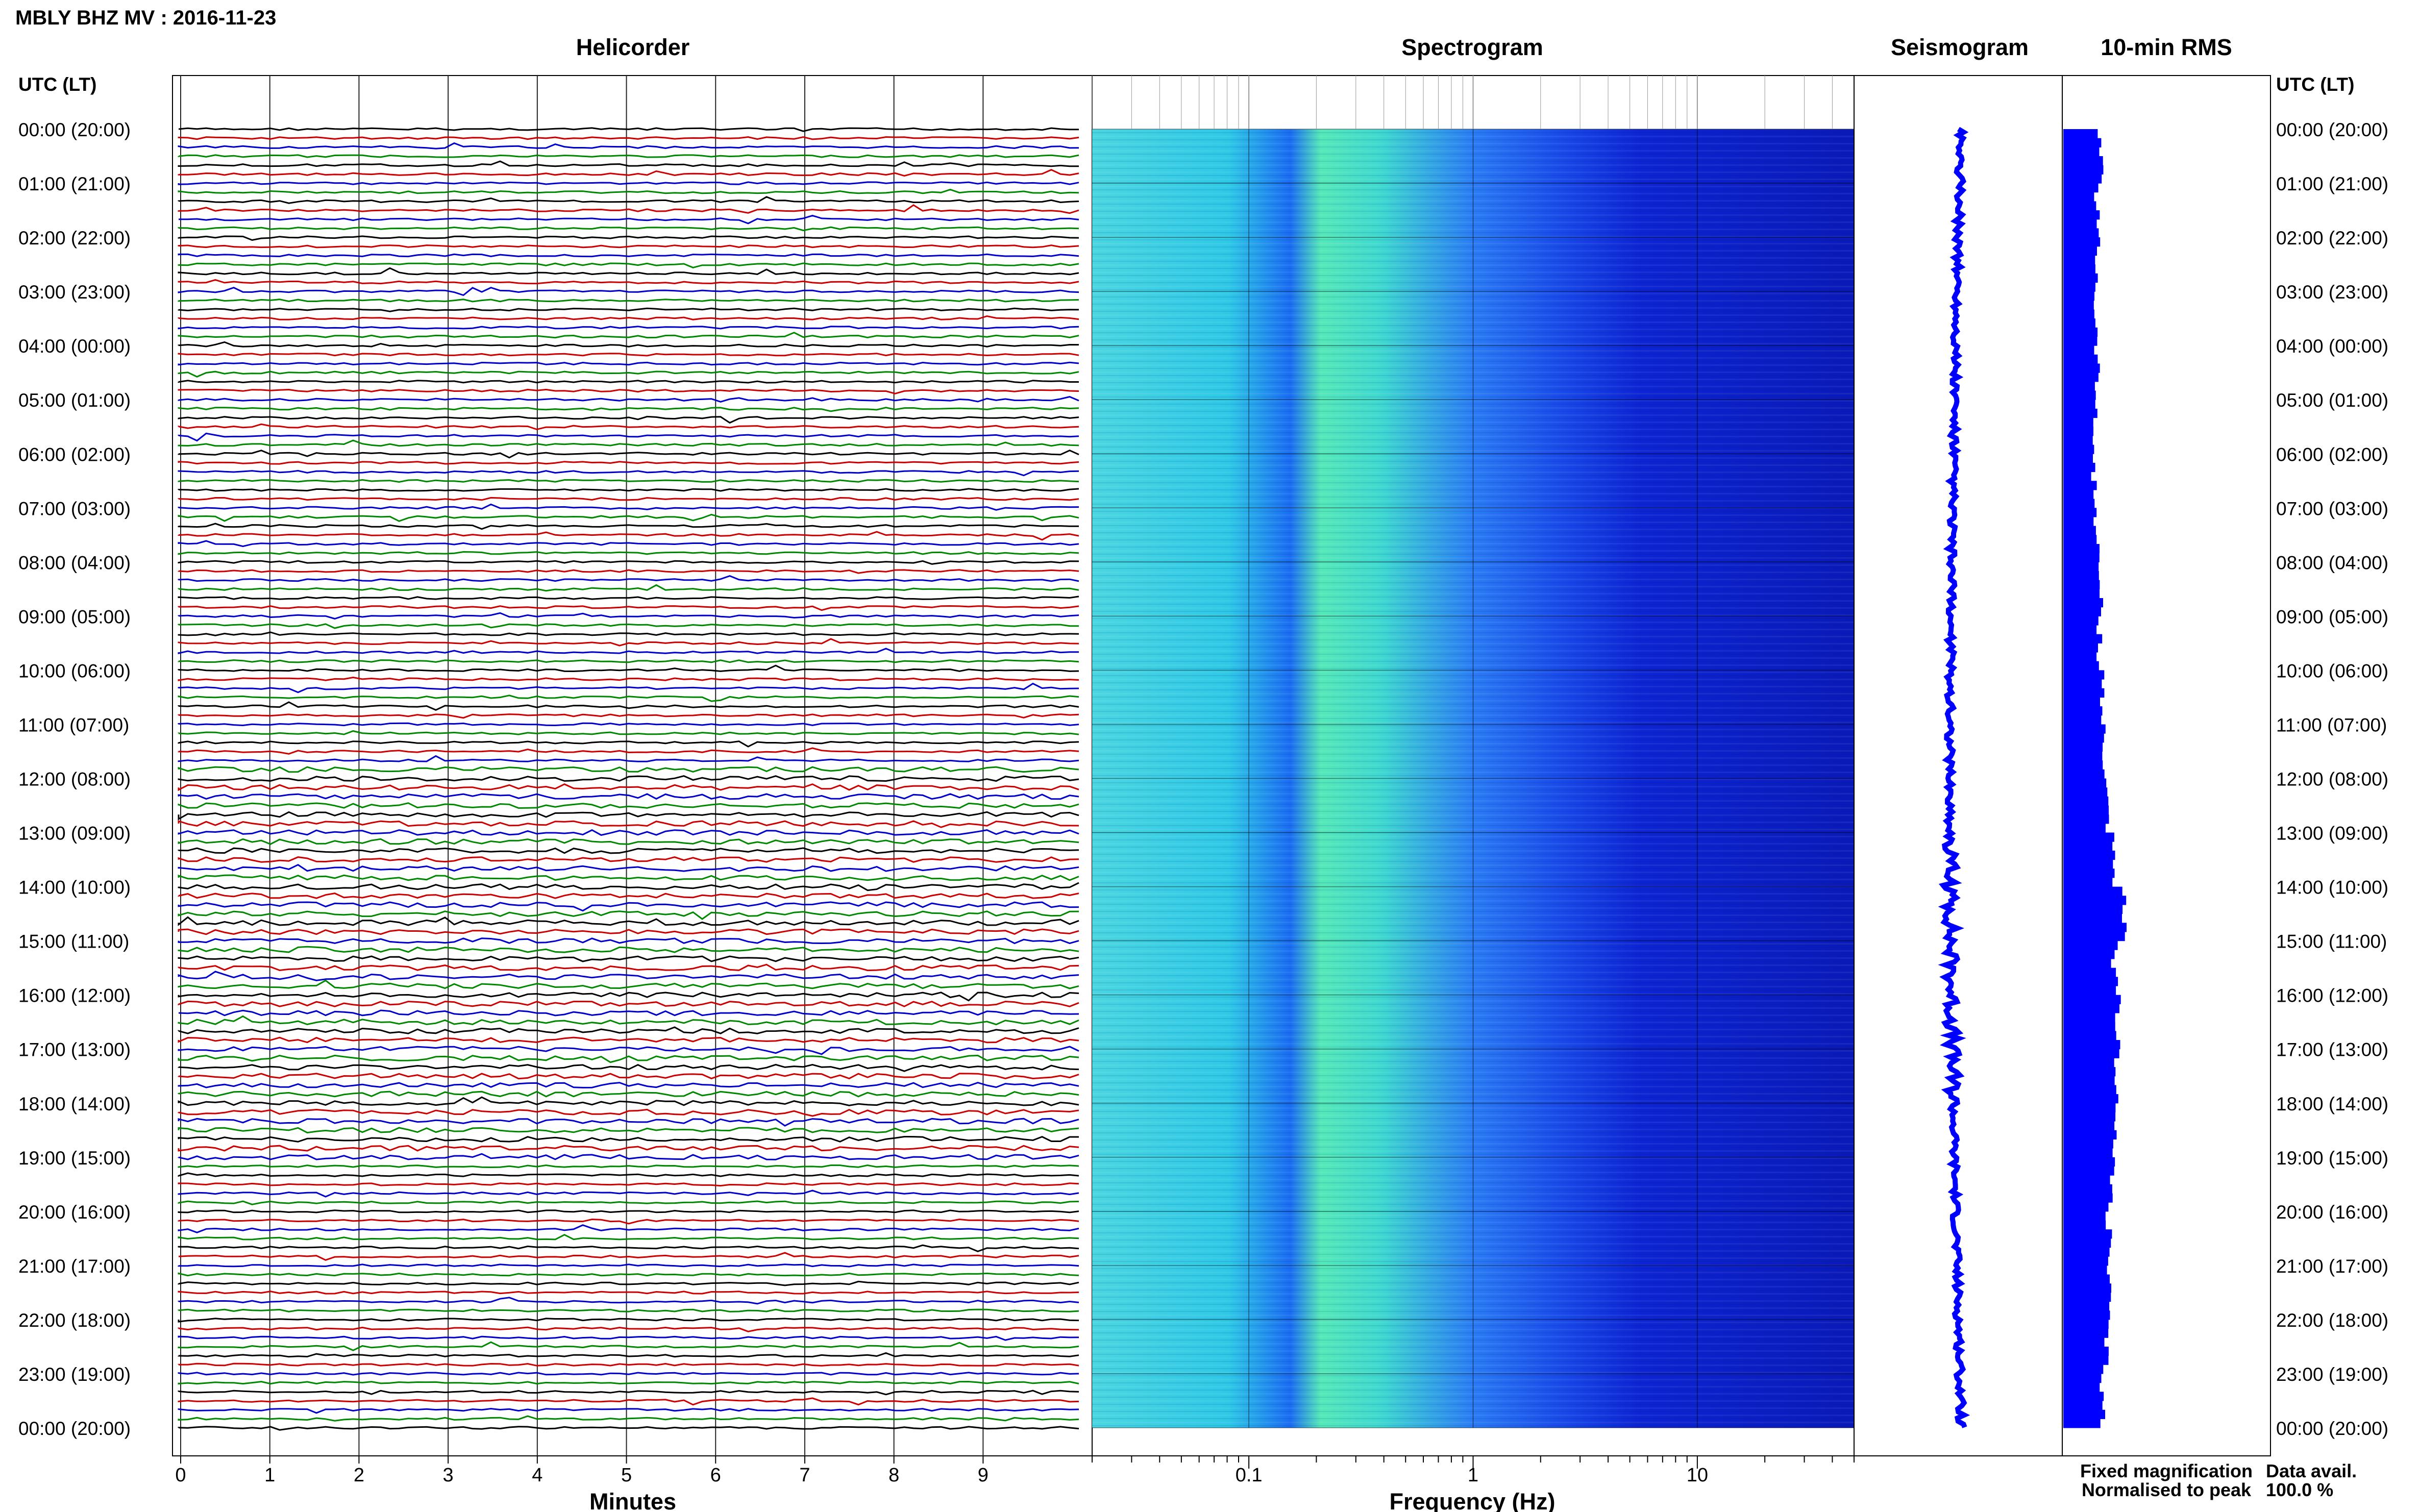 The width and height of the screenshot is (2419, 1512). Describe the element at coordinates (2331, 724) in the screenshot. I see `hour-label-right: 11:00 (07:00)` at that location.